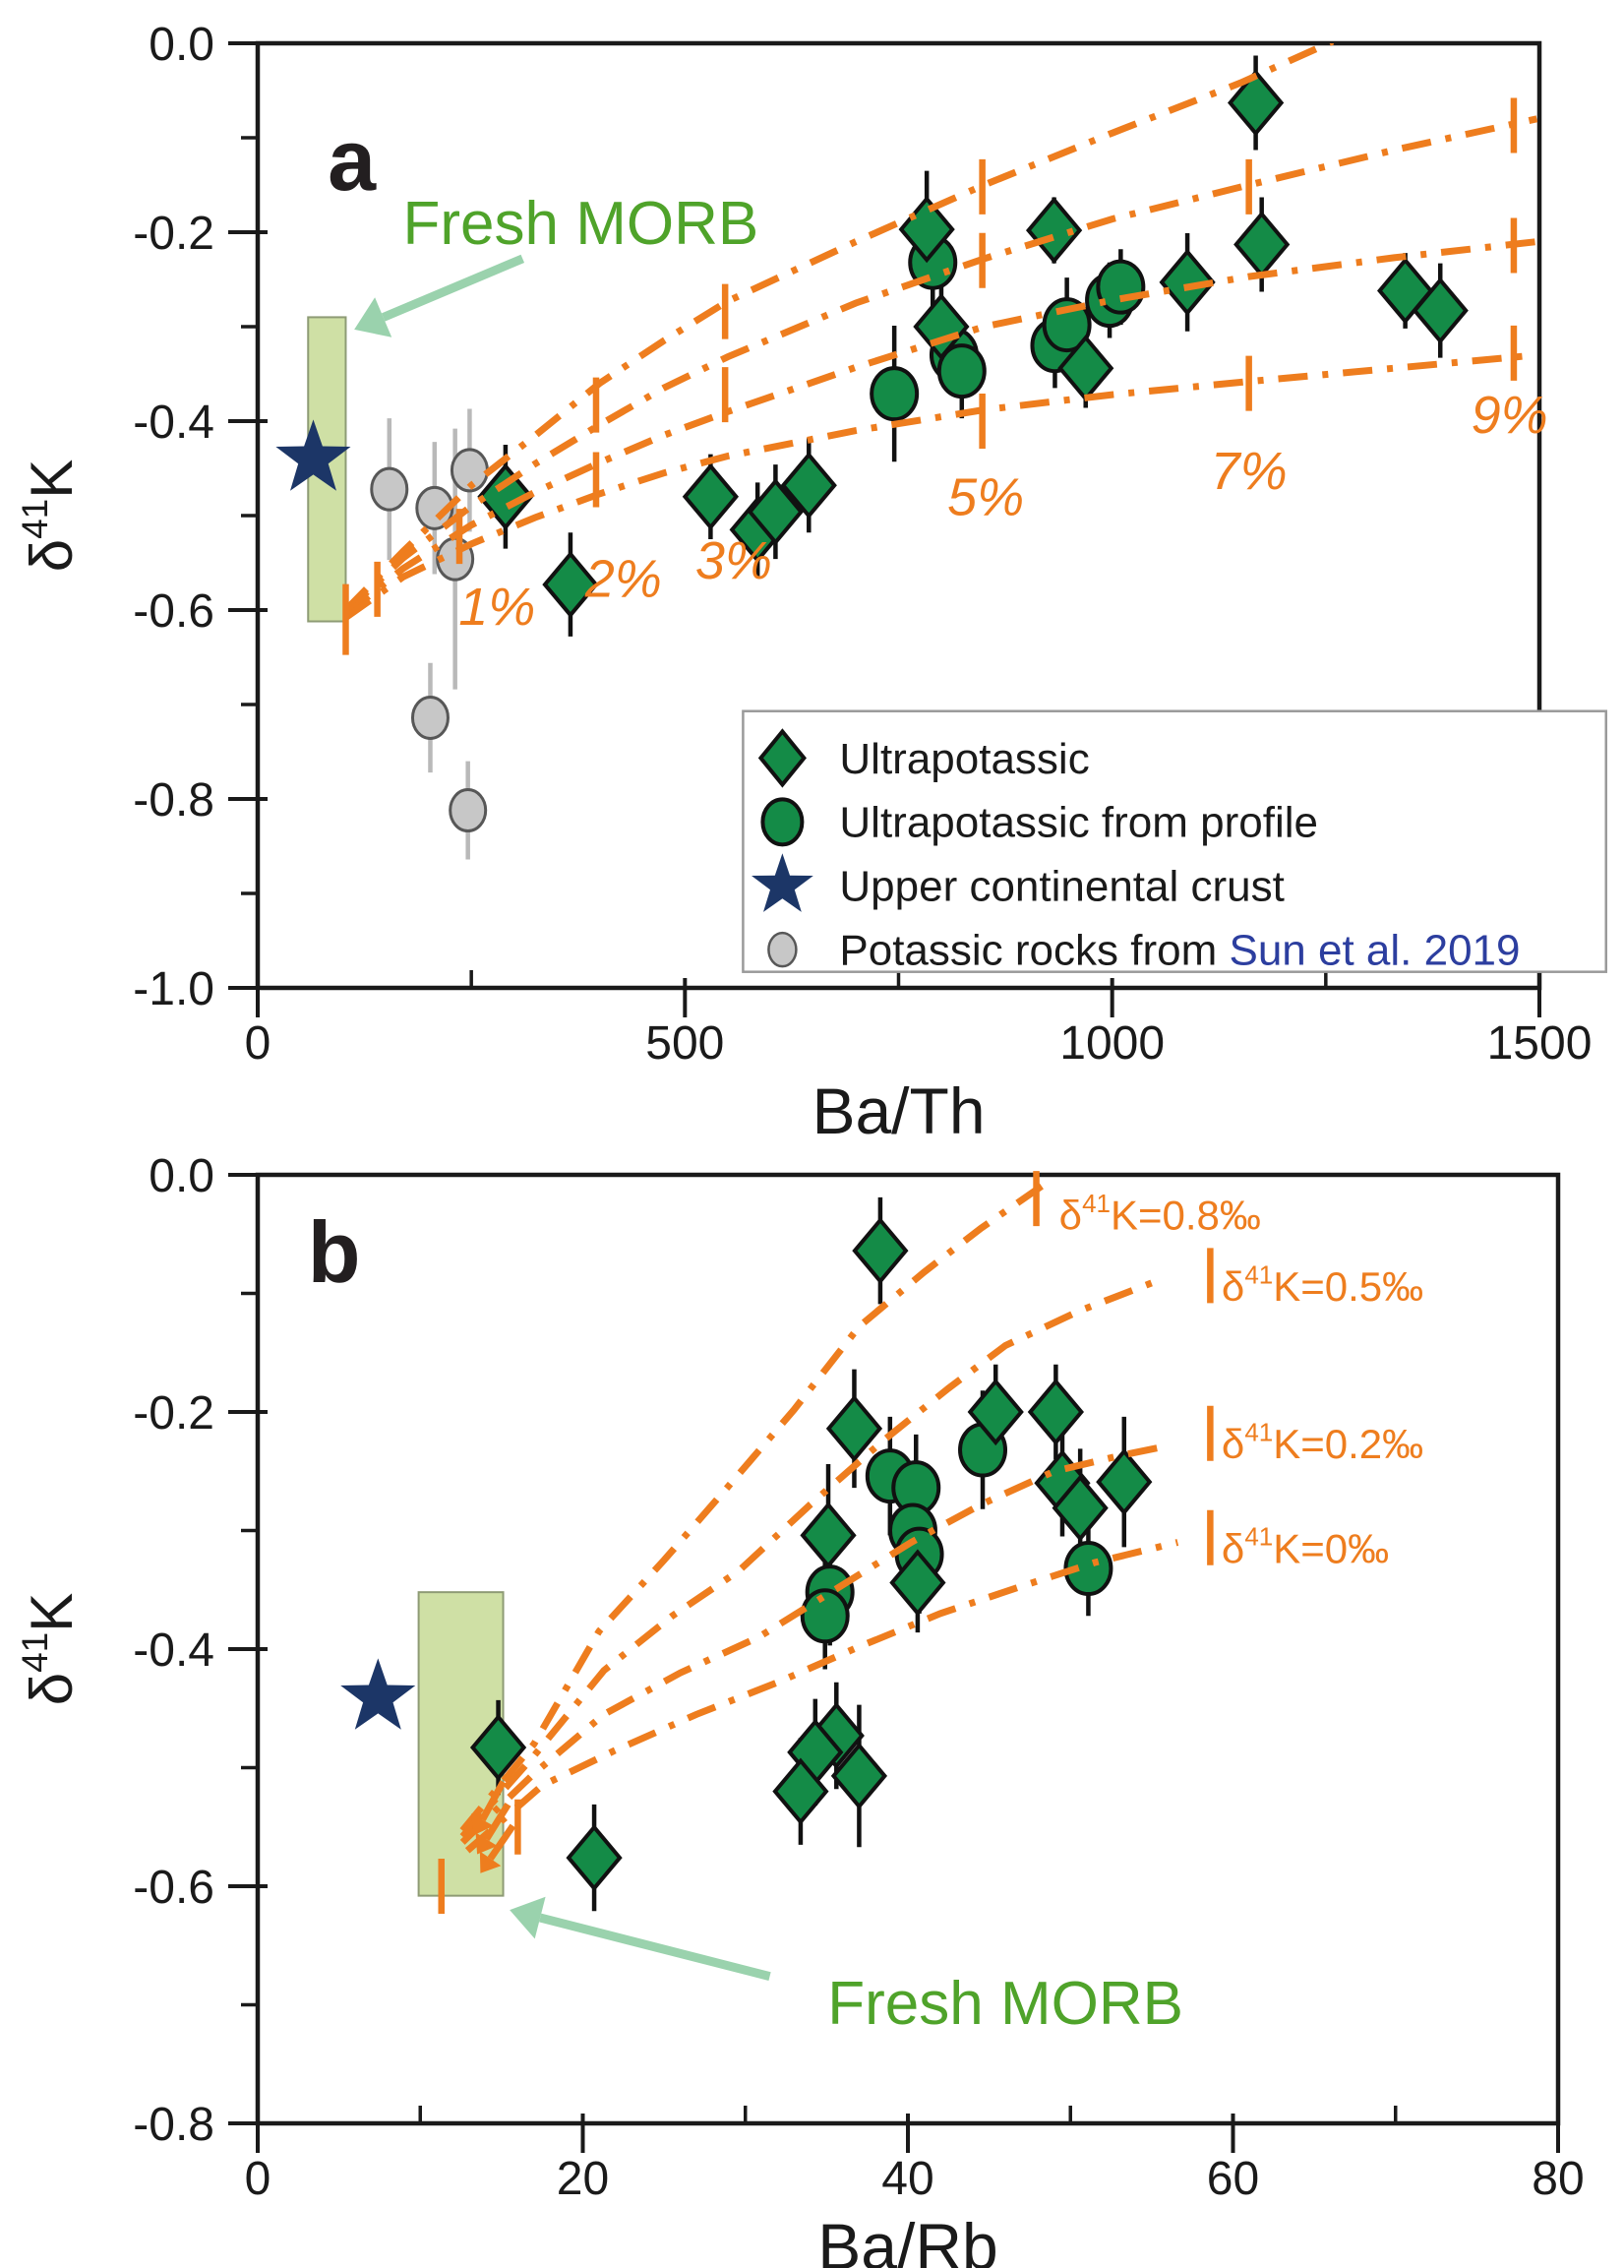  I want to click on x-axis-title: Ba/Th, so click(898, 1110).